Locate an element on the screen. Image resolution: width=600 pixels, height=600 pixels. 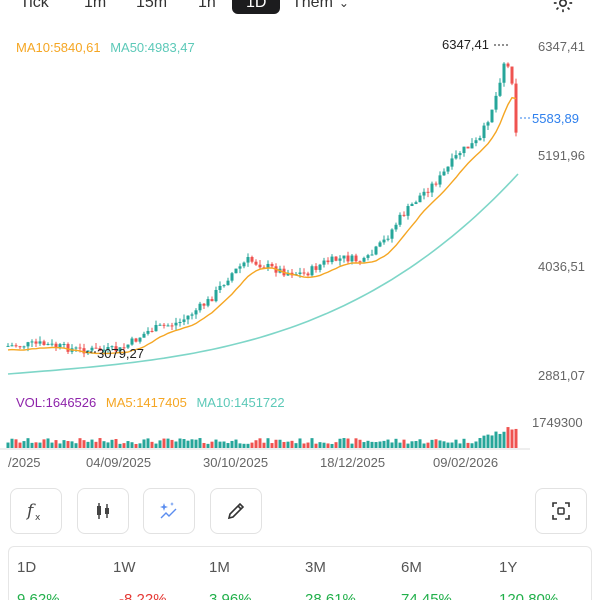
tab-tick: Tick is located at coordinates (34, 5).